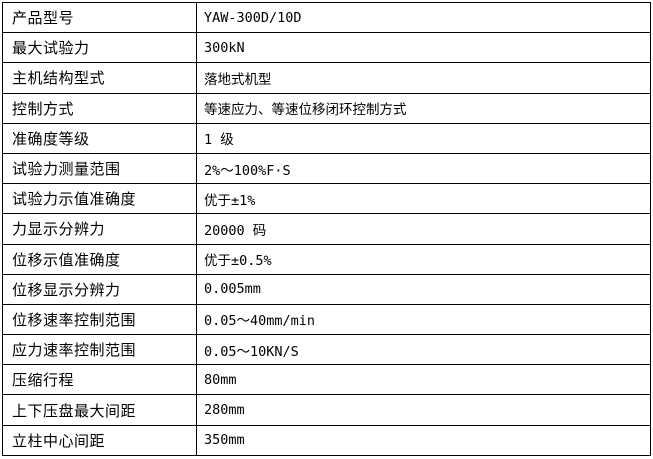 The image size is (653, 459). I want to click on spec-label: 立柱中心间距, so click(99, 440).